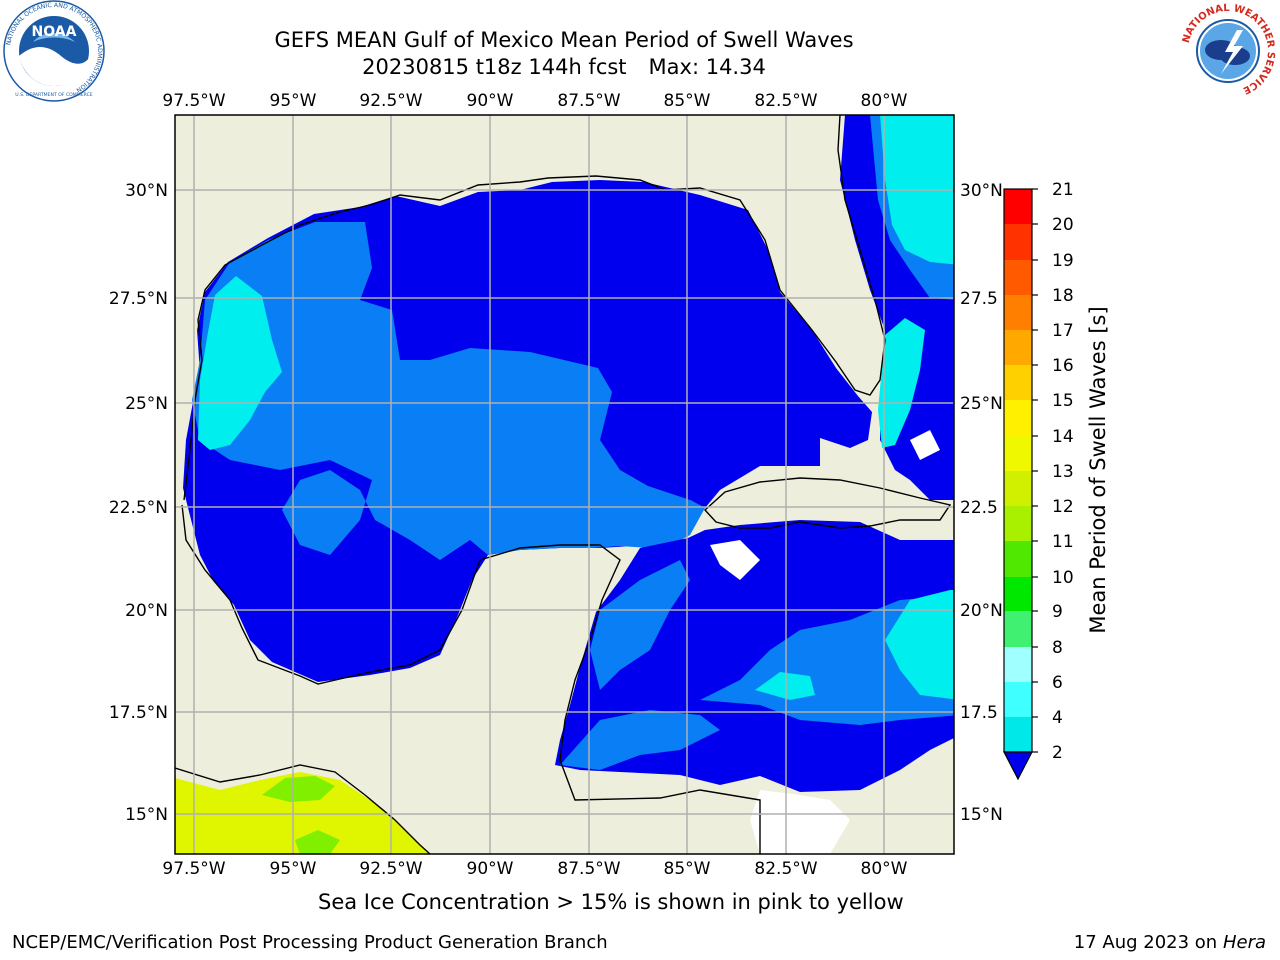 The height and width of the screenshot is (960, 1280). What do you see at coordinates (448, 391) in the screenshot?
I see `gulf-mid-period-field` at bounding box center [448, 391].